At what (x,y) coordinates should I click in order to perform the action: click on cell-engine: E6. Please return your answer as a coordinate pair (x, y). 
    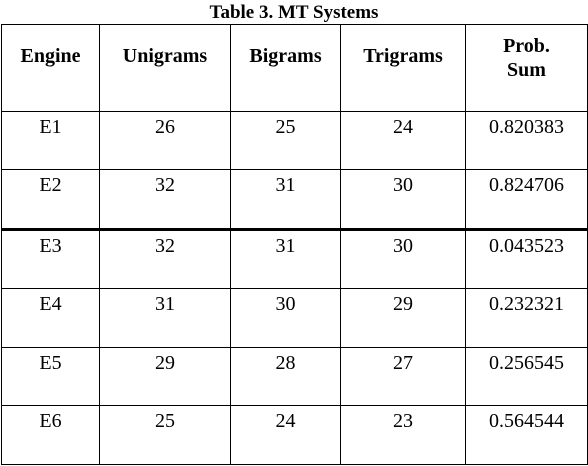
    Looking at the image, I should click on (50, 435).